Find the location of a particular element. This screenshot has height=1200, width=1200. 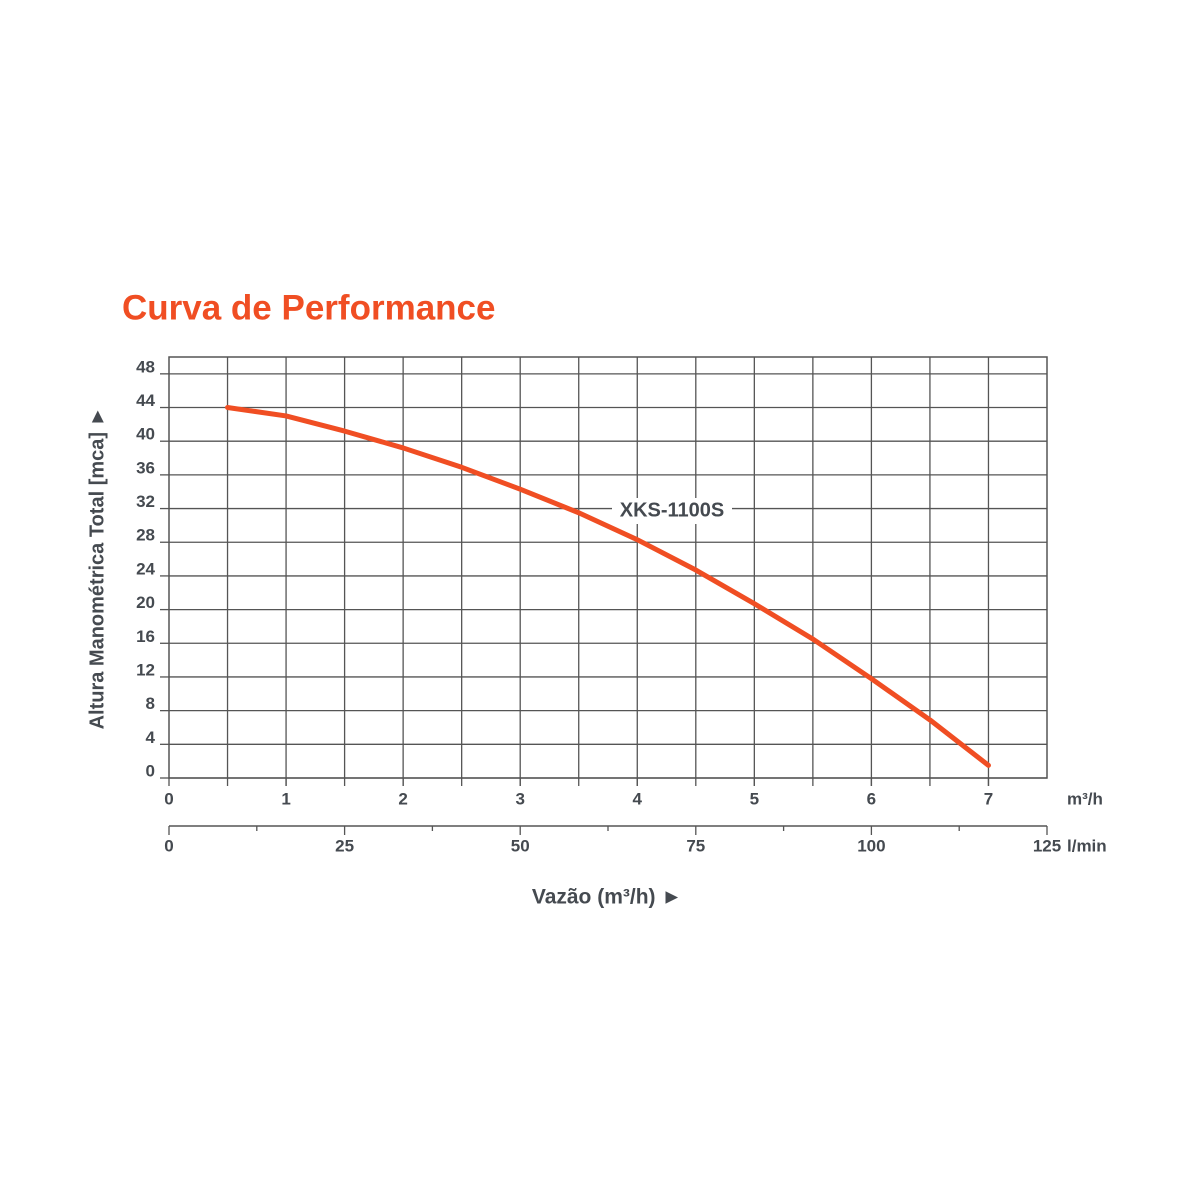

x-tick-label: 4 is located at coordinates (638, 798).